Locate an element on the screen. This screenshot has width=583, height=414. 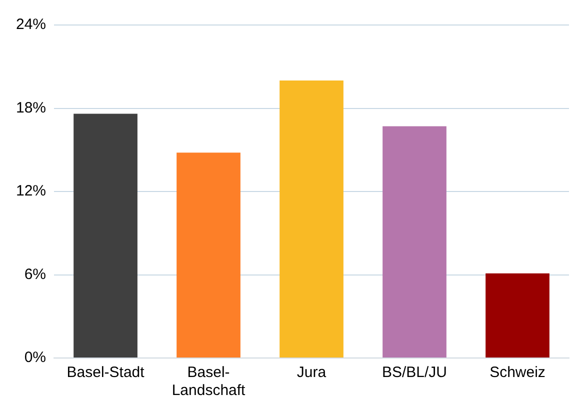
y-tick-label: 0% is located at coordinates (35, 357).